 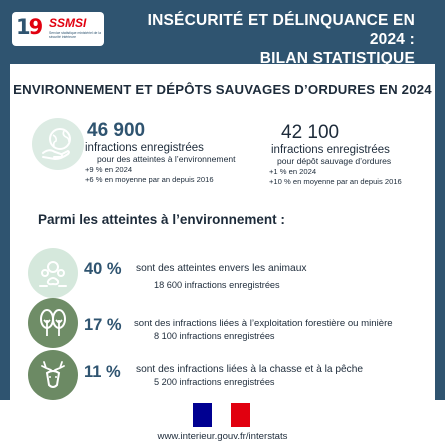 I want to click on footer: www.interieur.gouv.fr/interstats, so click(x=222, y=422).